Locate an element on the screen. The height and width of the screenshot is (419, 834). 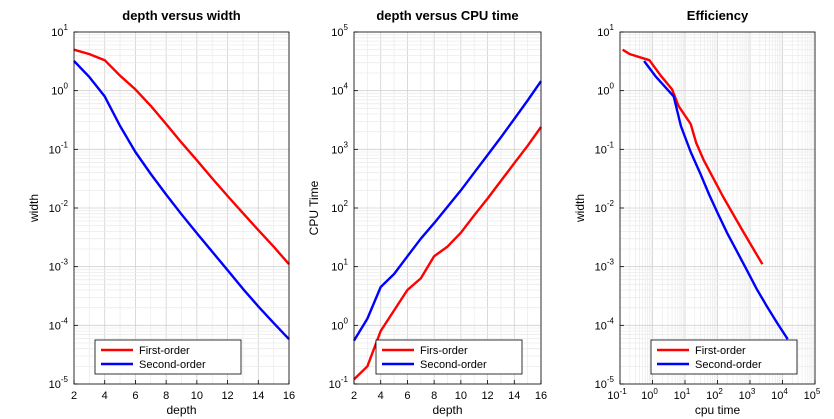
y-tick-label: 10² is located at coordinates (339, 207).